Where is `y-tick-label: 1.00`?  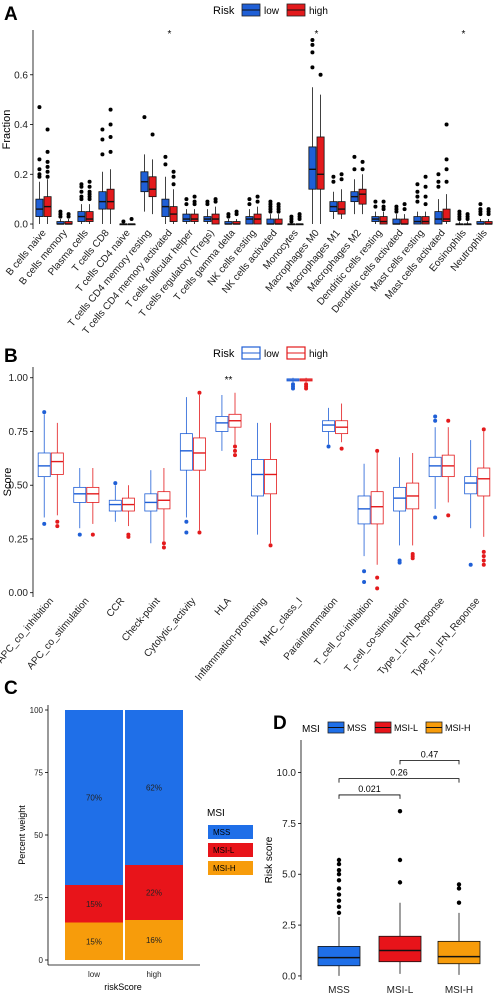
y-tick-label: 1.00 is located at coordinates (19, 378).